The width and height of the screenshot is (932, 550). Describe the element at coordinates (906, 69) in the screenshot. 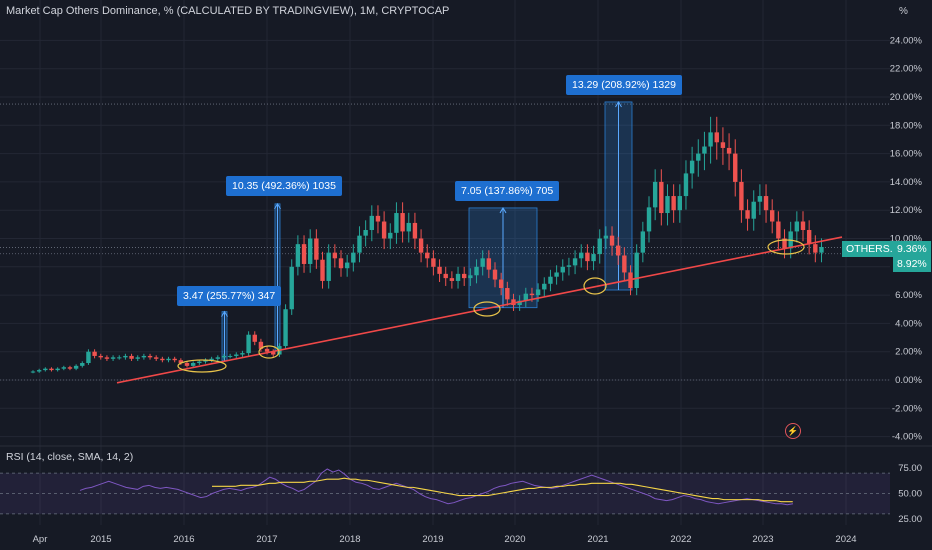

I see `y-tick-label: 22.00%` at that location.